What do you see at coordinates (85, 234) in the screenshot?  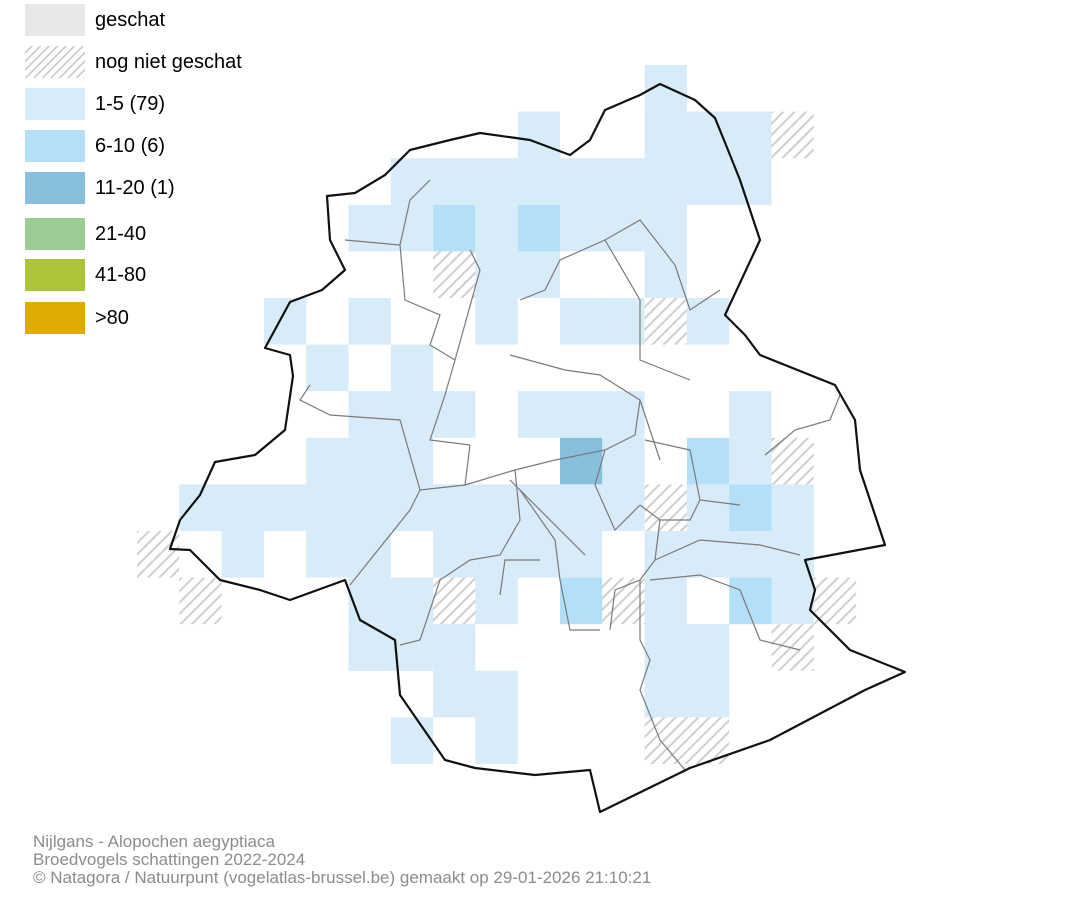 I see `legend-item-21-40: 21-40` at bounding box center [85, 234].